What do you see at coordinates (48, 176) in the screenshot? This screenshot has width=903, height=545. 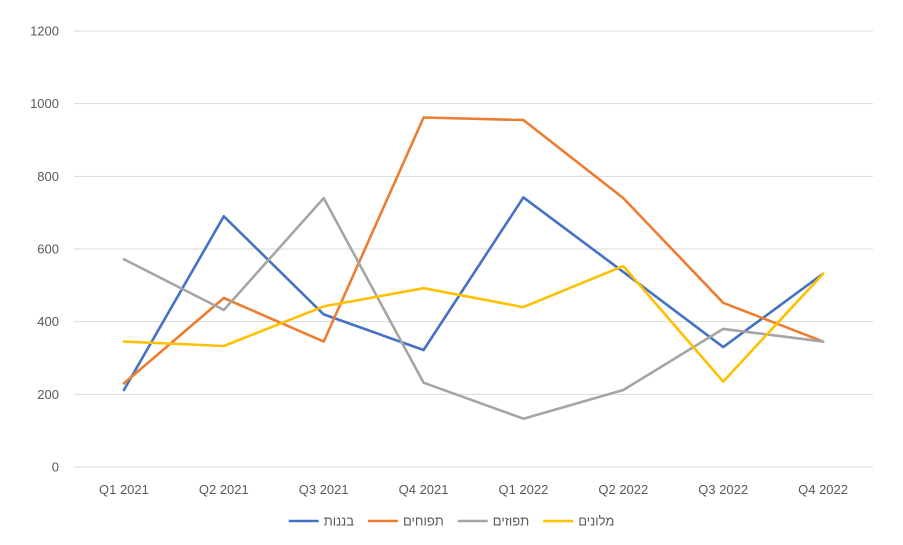 I see `y-tick-label: 800` at bounding box center [48, 176].